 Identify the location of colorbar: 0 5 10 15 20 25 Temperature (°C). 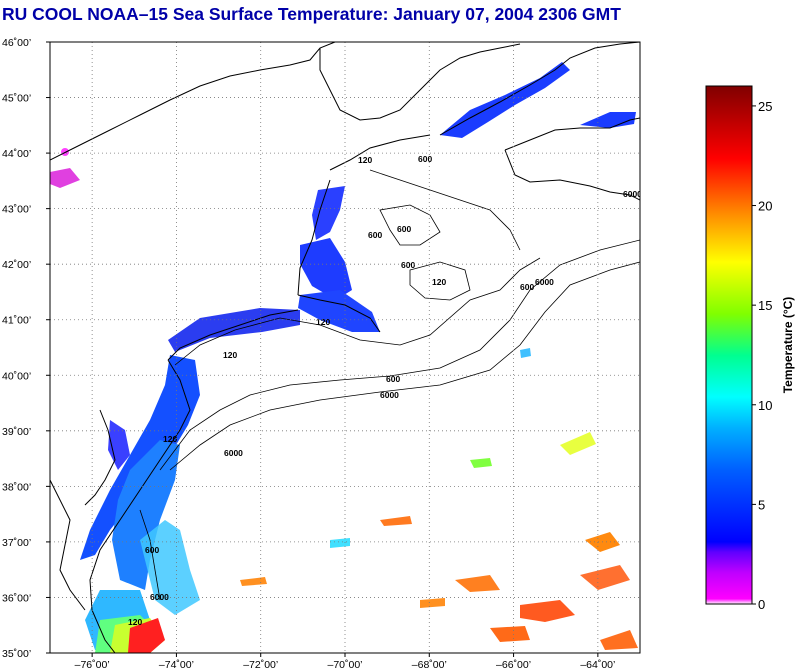
(750, 348).